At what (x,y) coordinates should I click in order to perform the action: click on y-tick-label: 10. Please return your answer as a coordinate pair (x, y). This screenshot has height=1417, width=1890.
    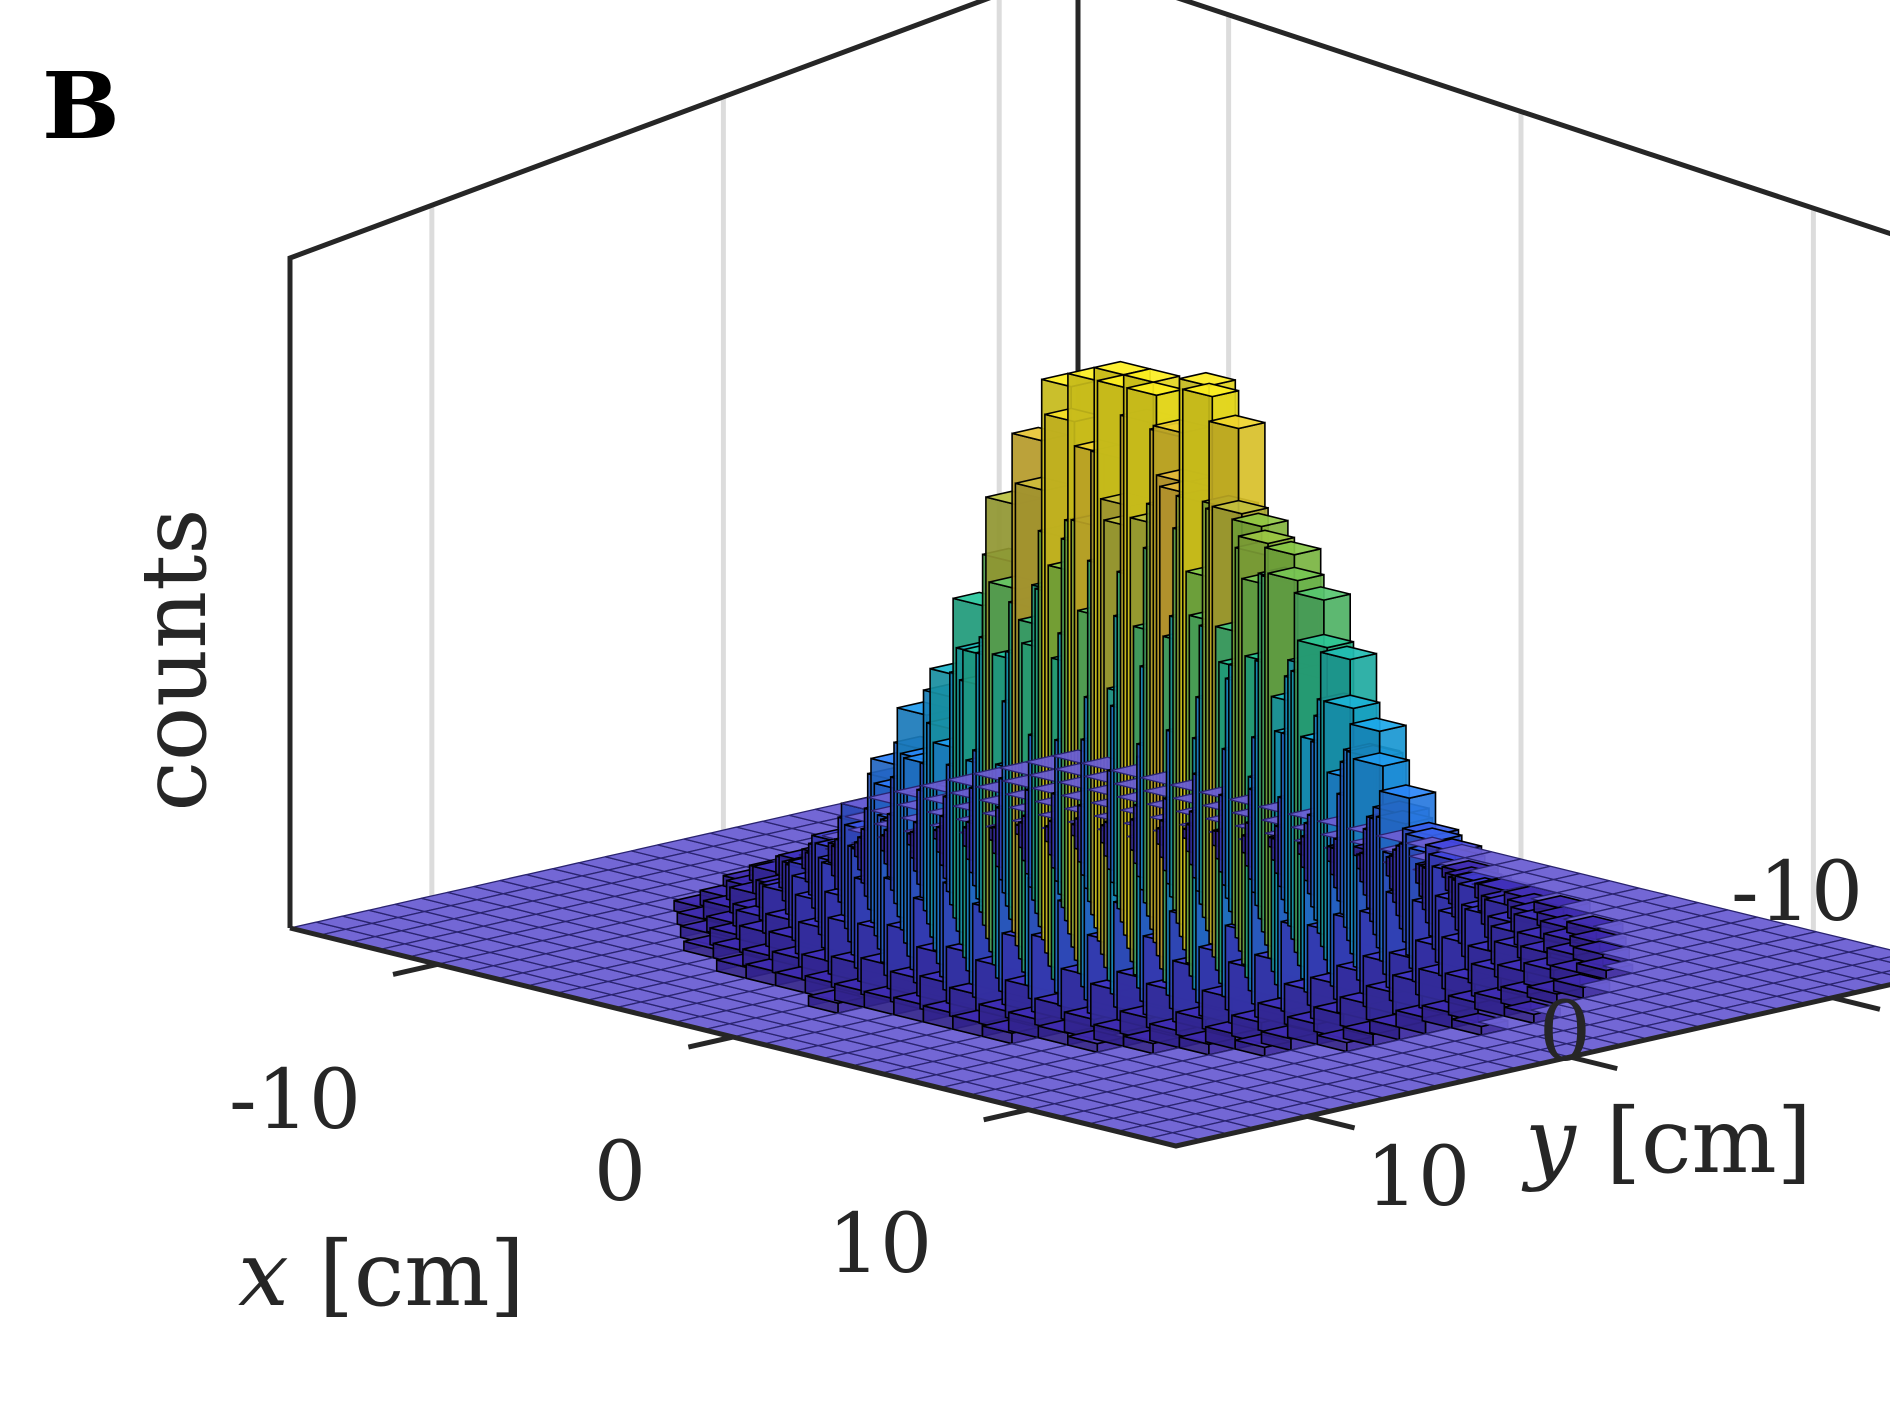
    Looking at the image, I should click on (1418, 1177).